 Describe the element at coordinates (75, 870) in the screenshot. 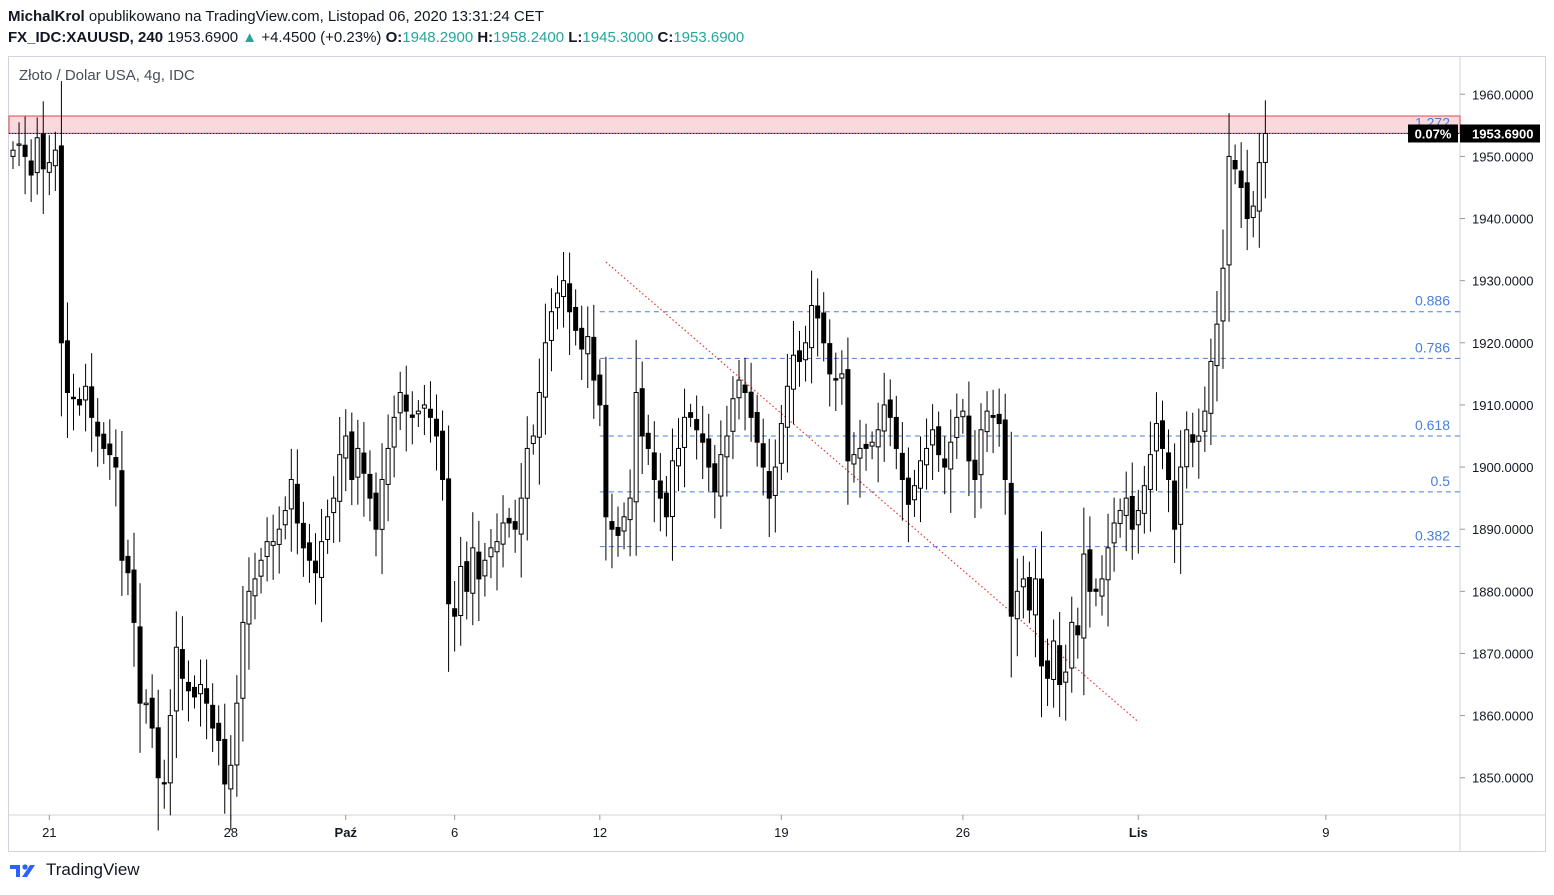

I see `footer-brand: TradingView` at that location.